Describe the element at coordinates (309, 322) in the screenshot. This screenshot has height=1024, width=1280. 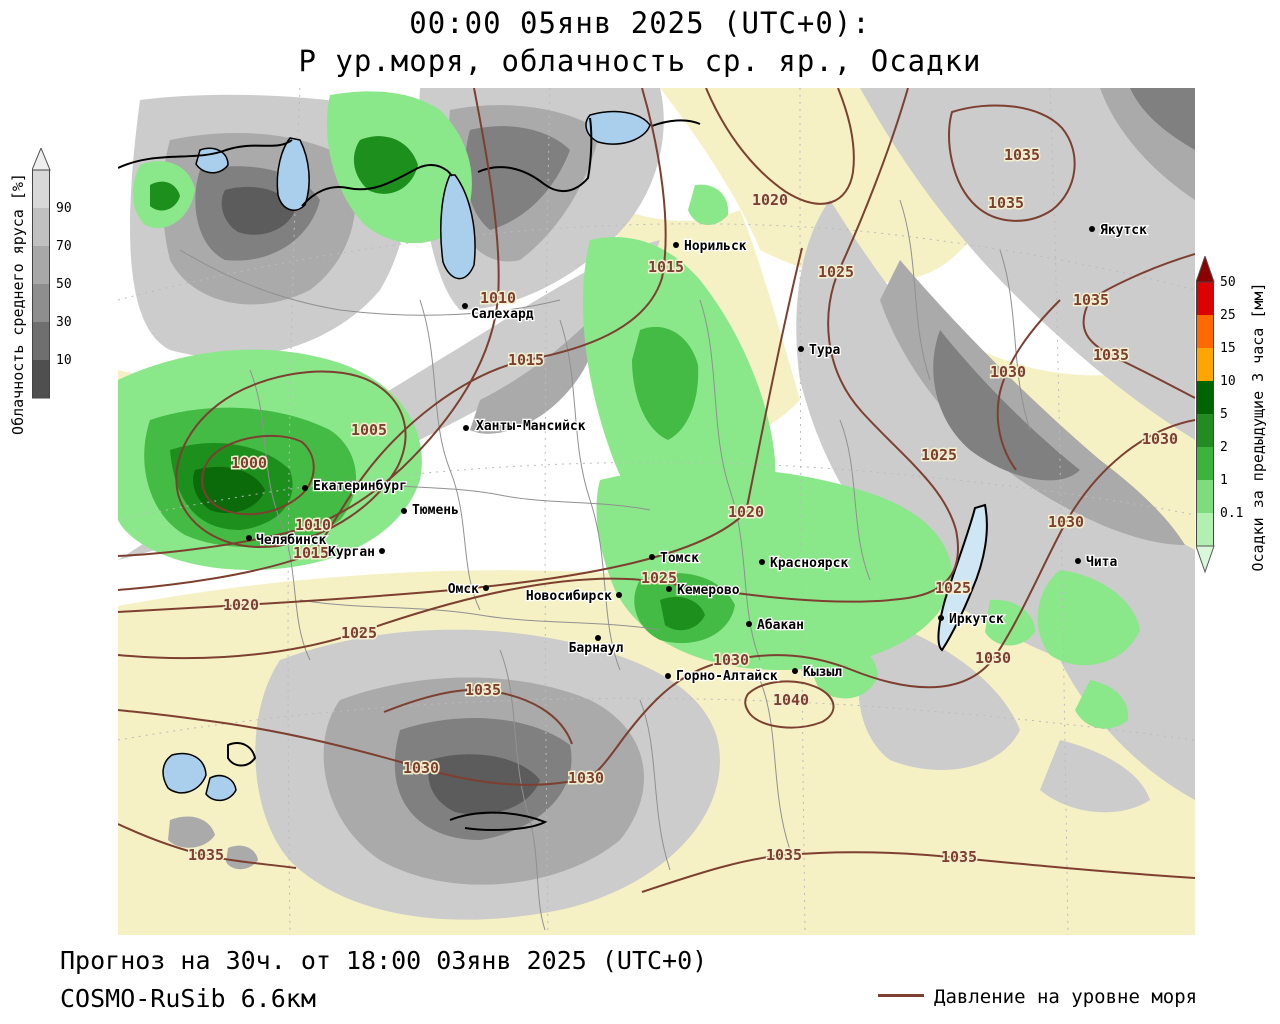
I see `isobar-1010-main` at that location.